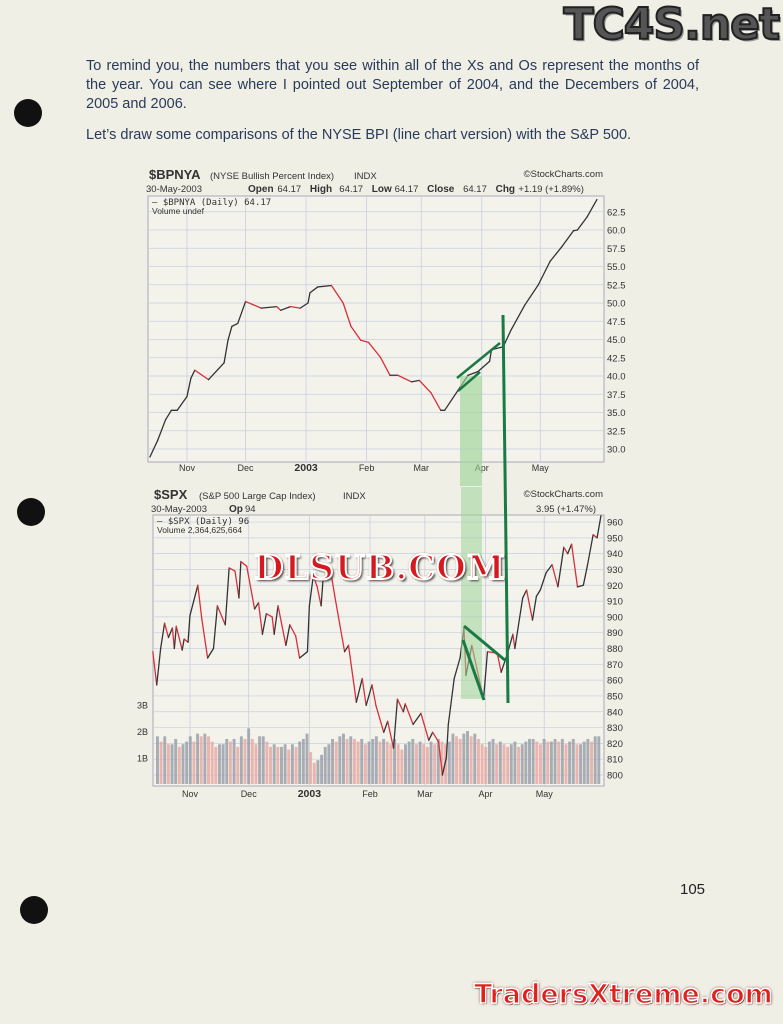 The height and width of the screenshot is (1024, 783). I want to click on y-tick-label: 900, so click(615, 617).